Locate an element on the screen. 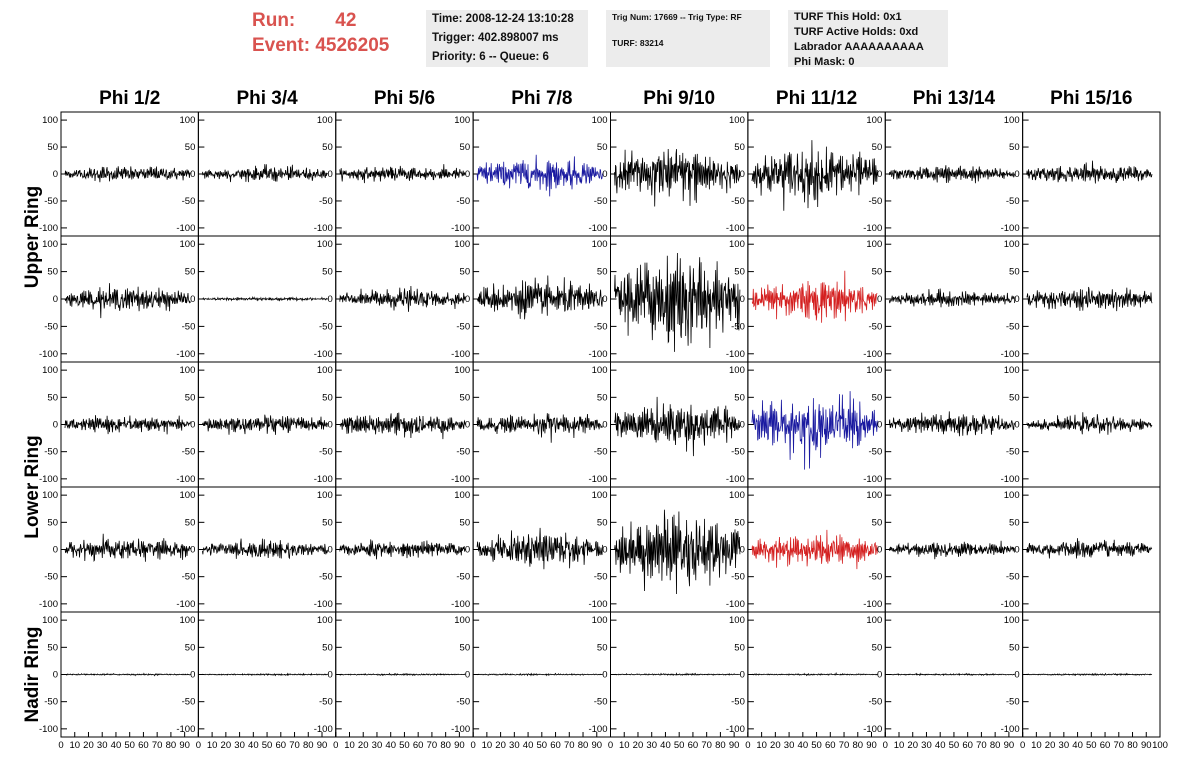  phi-title-7: Phi 13/14 is located at coordinates (954, 98).